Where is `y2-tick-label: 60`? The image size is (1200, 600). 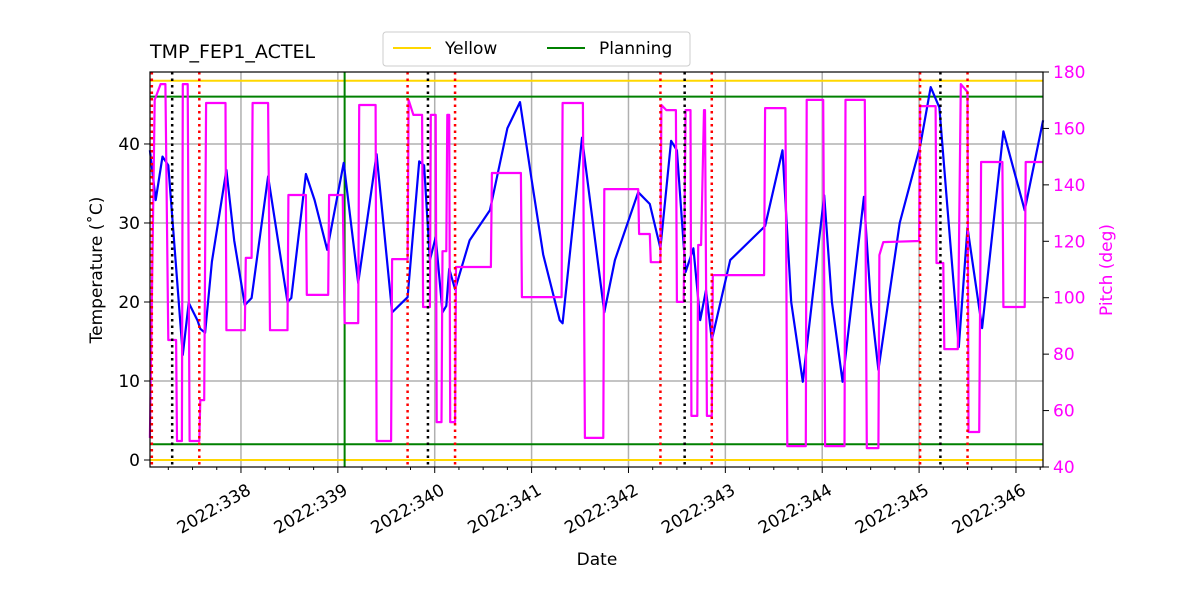 y2-tick-label: 60 is located at coordinates (1064, 412).